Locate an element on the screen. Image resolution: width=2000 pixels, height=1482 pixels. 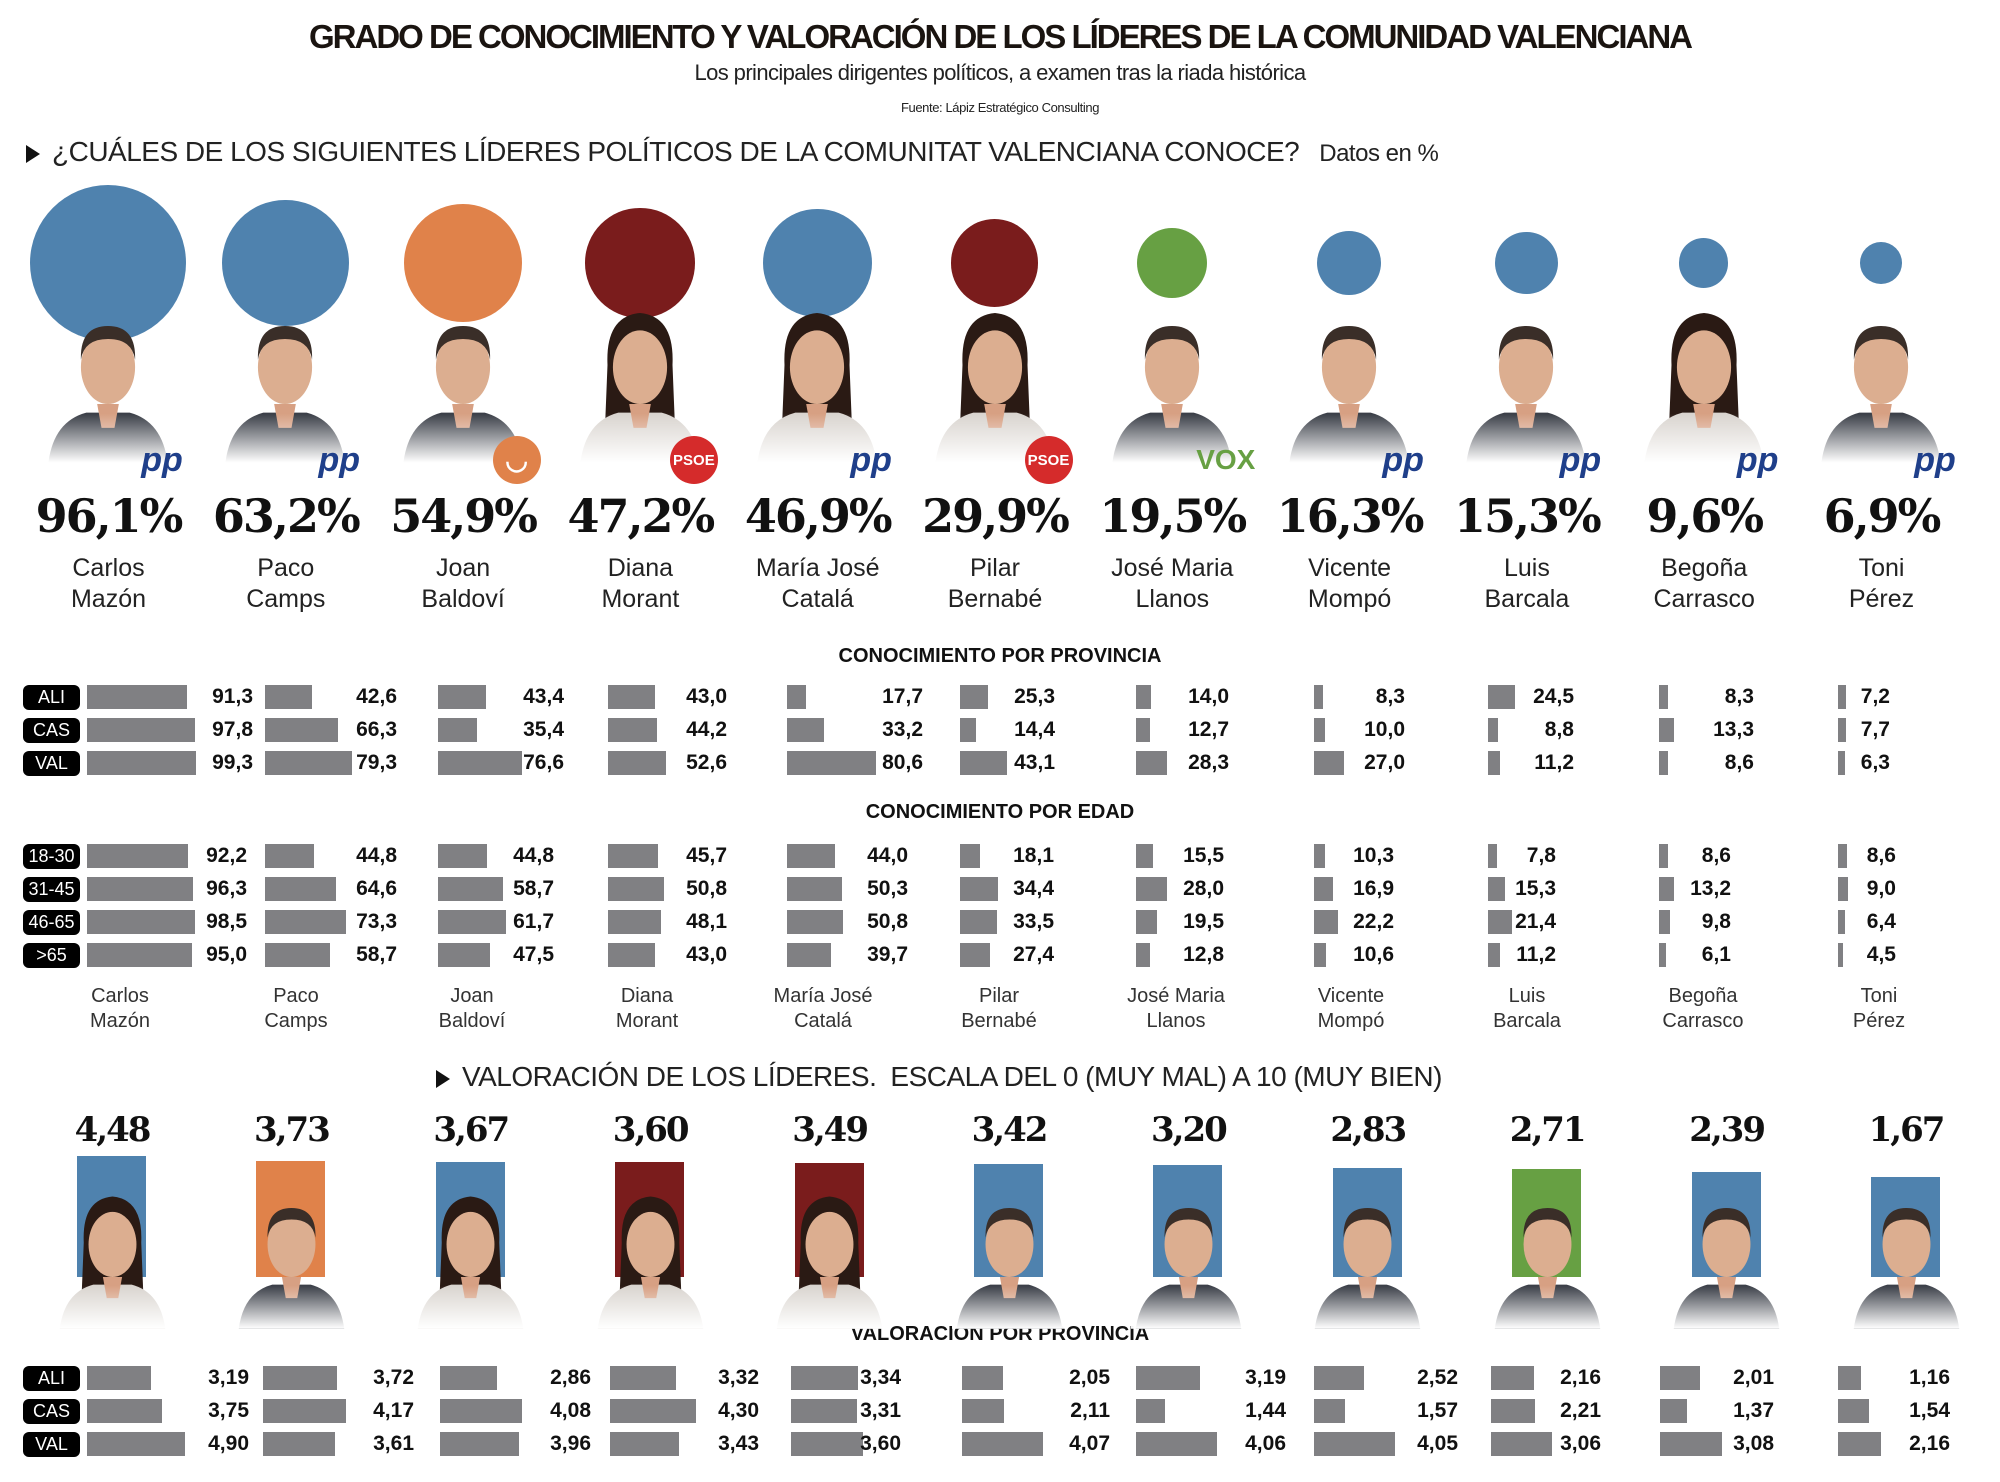
bar-value: 15,3 is located at coordinates (1535, 888).